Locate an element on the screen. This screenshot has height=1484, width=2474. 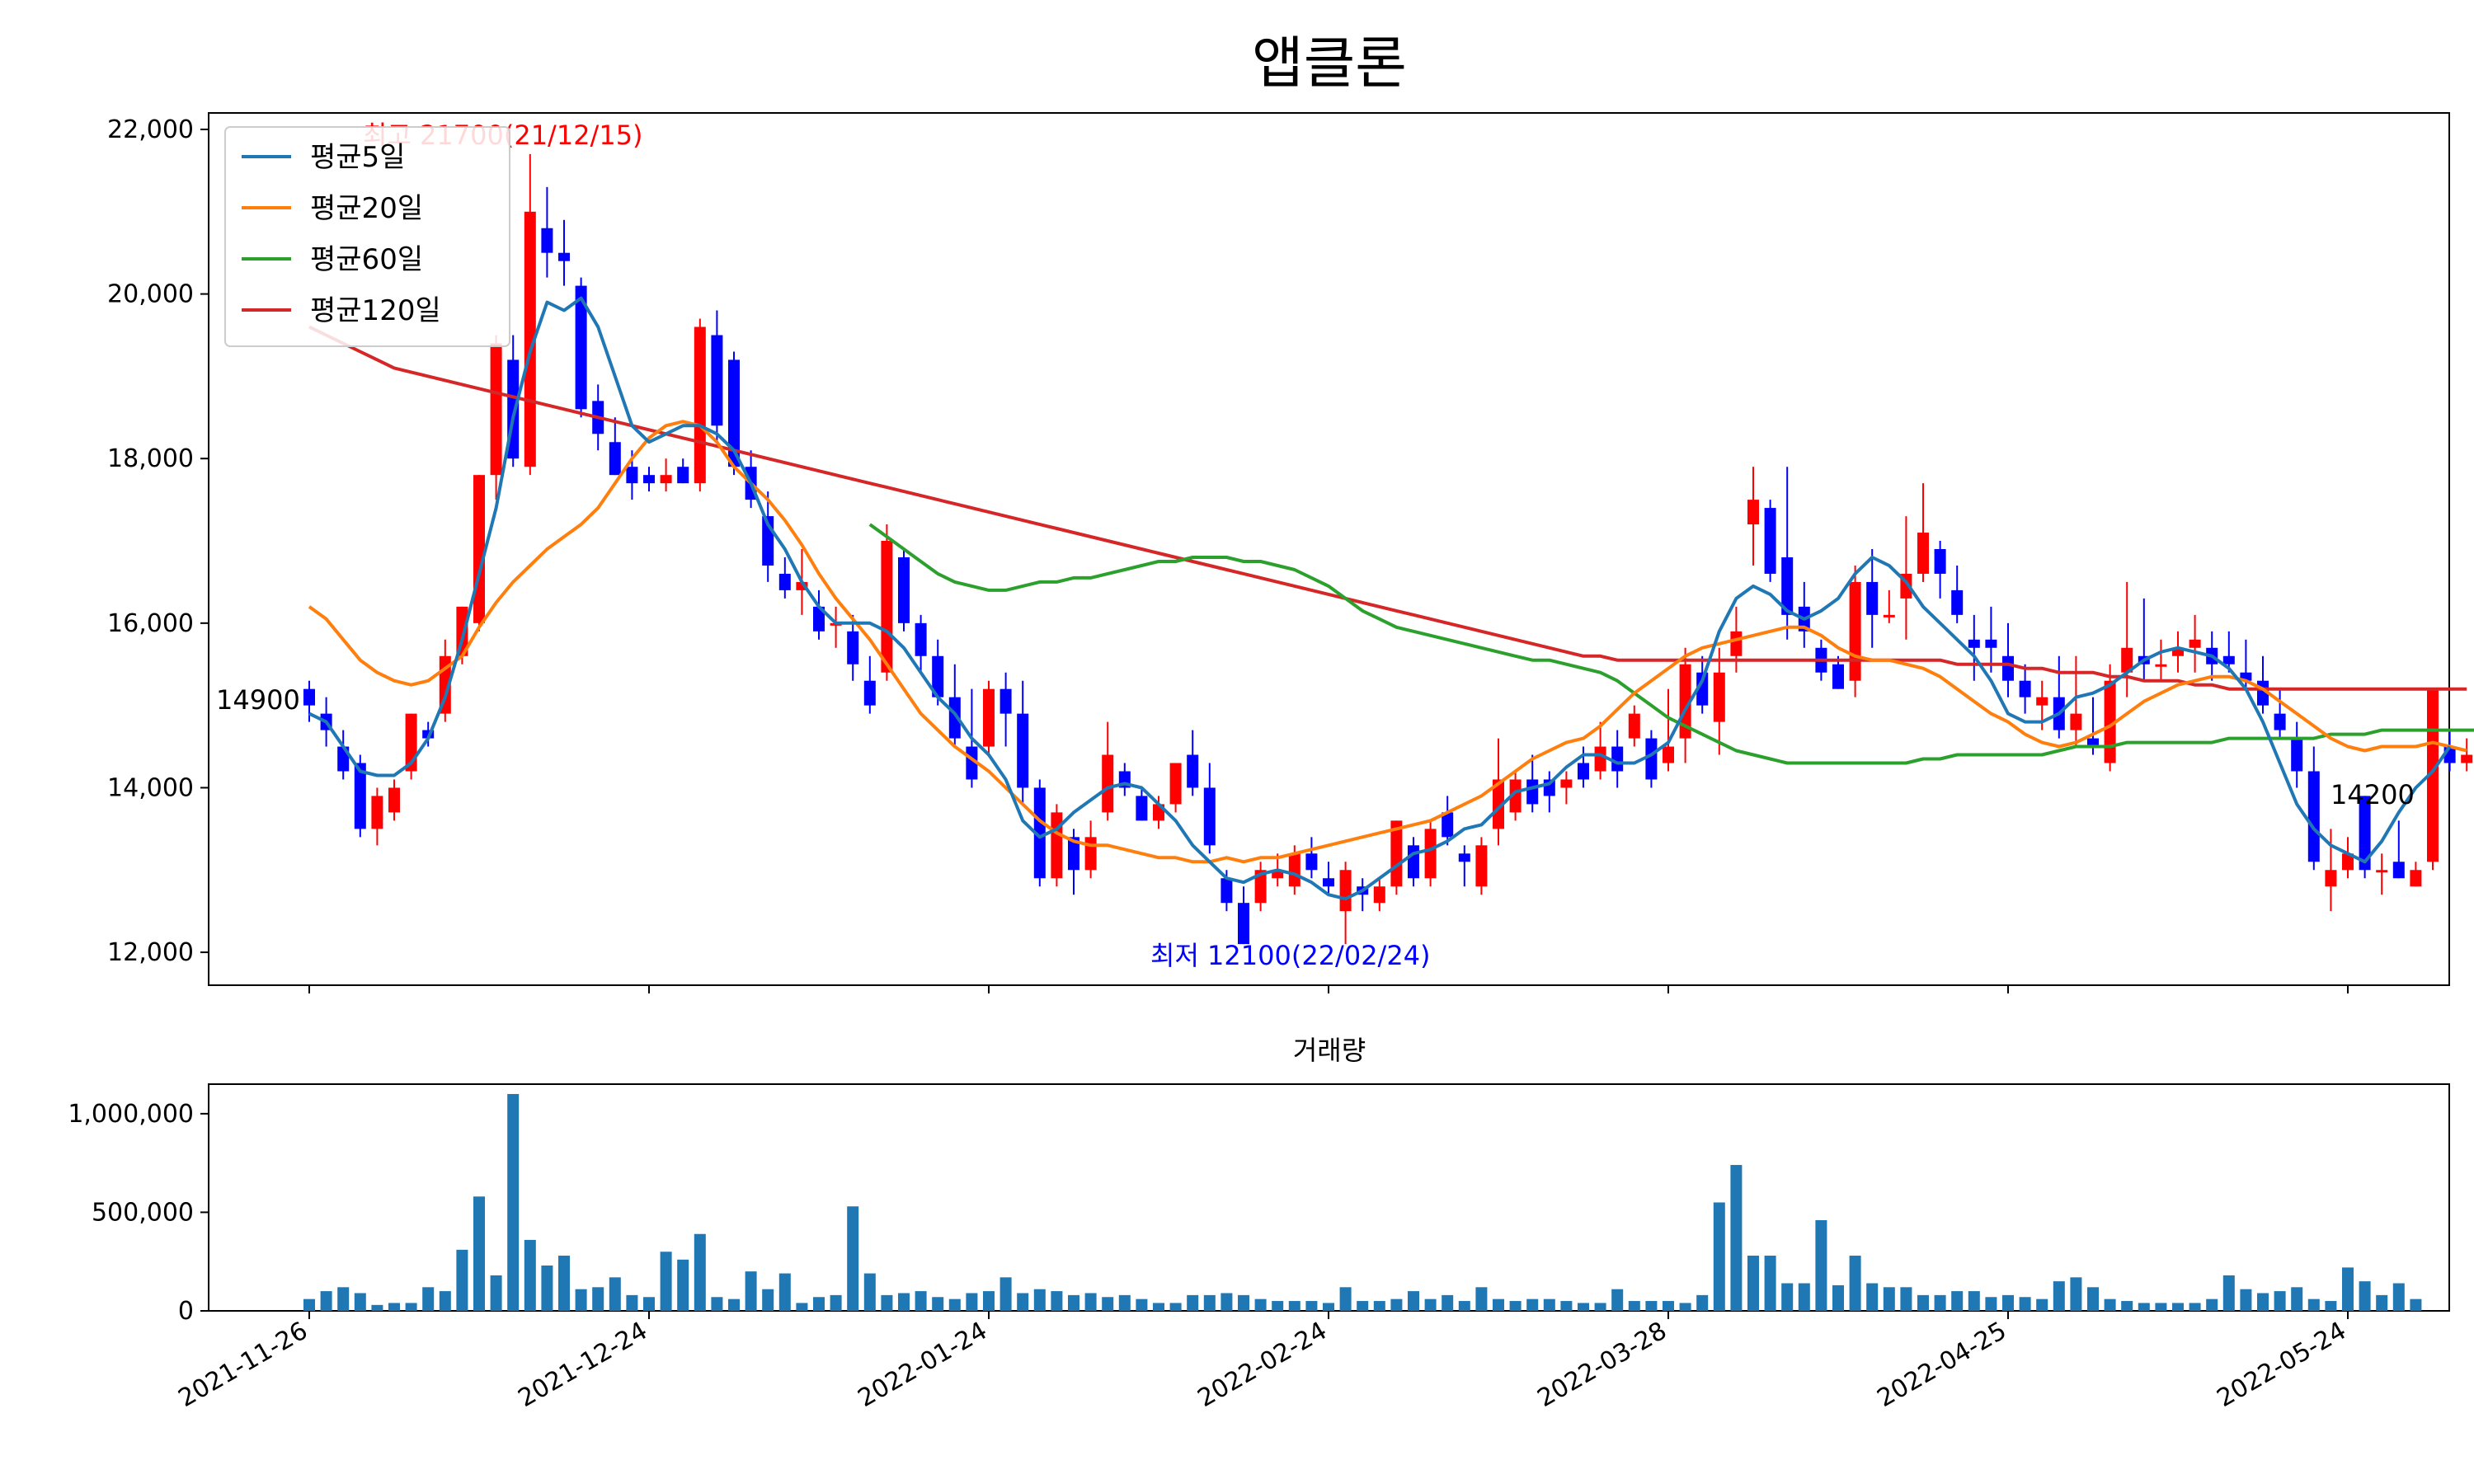
legend-label-ma60: 평균60일 is located at coordinates (366, 259).